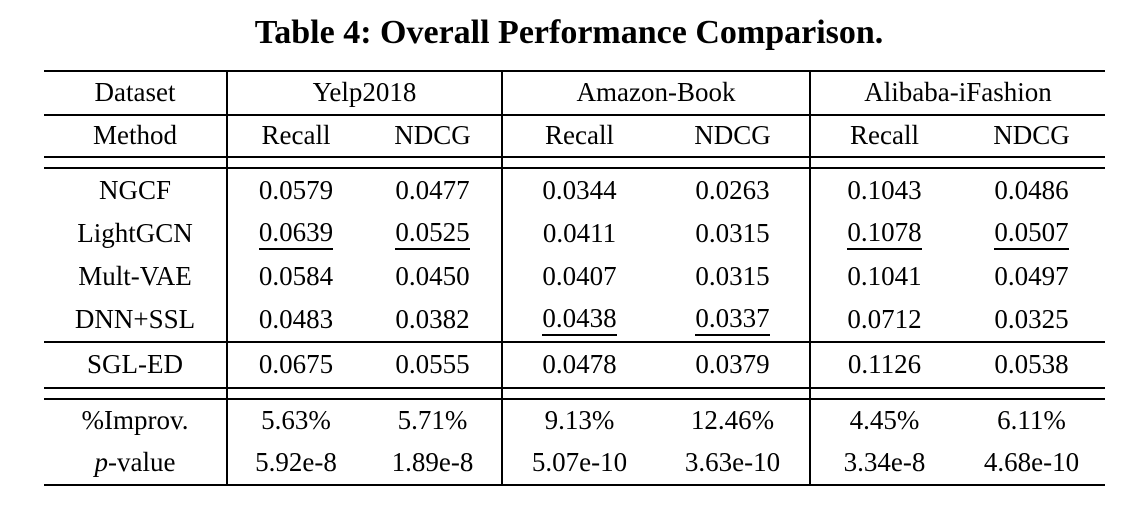 The width and height of the screenshot is (1138, 520). I want to click on underlined-value: 0.0525, so click(432, 234).